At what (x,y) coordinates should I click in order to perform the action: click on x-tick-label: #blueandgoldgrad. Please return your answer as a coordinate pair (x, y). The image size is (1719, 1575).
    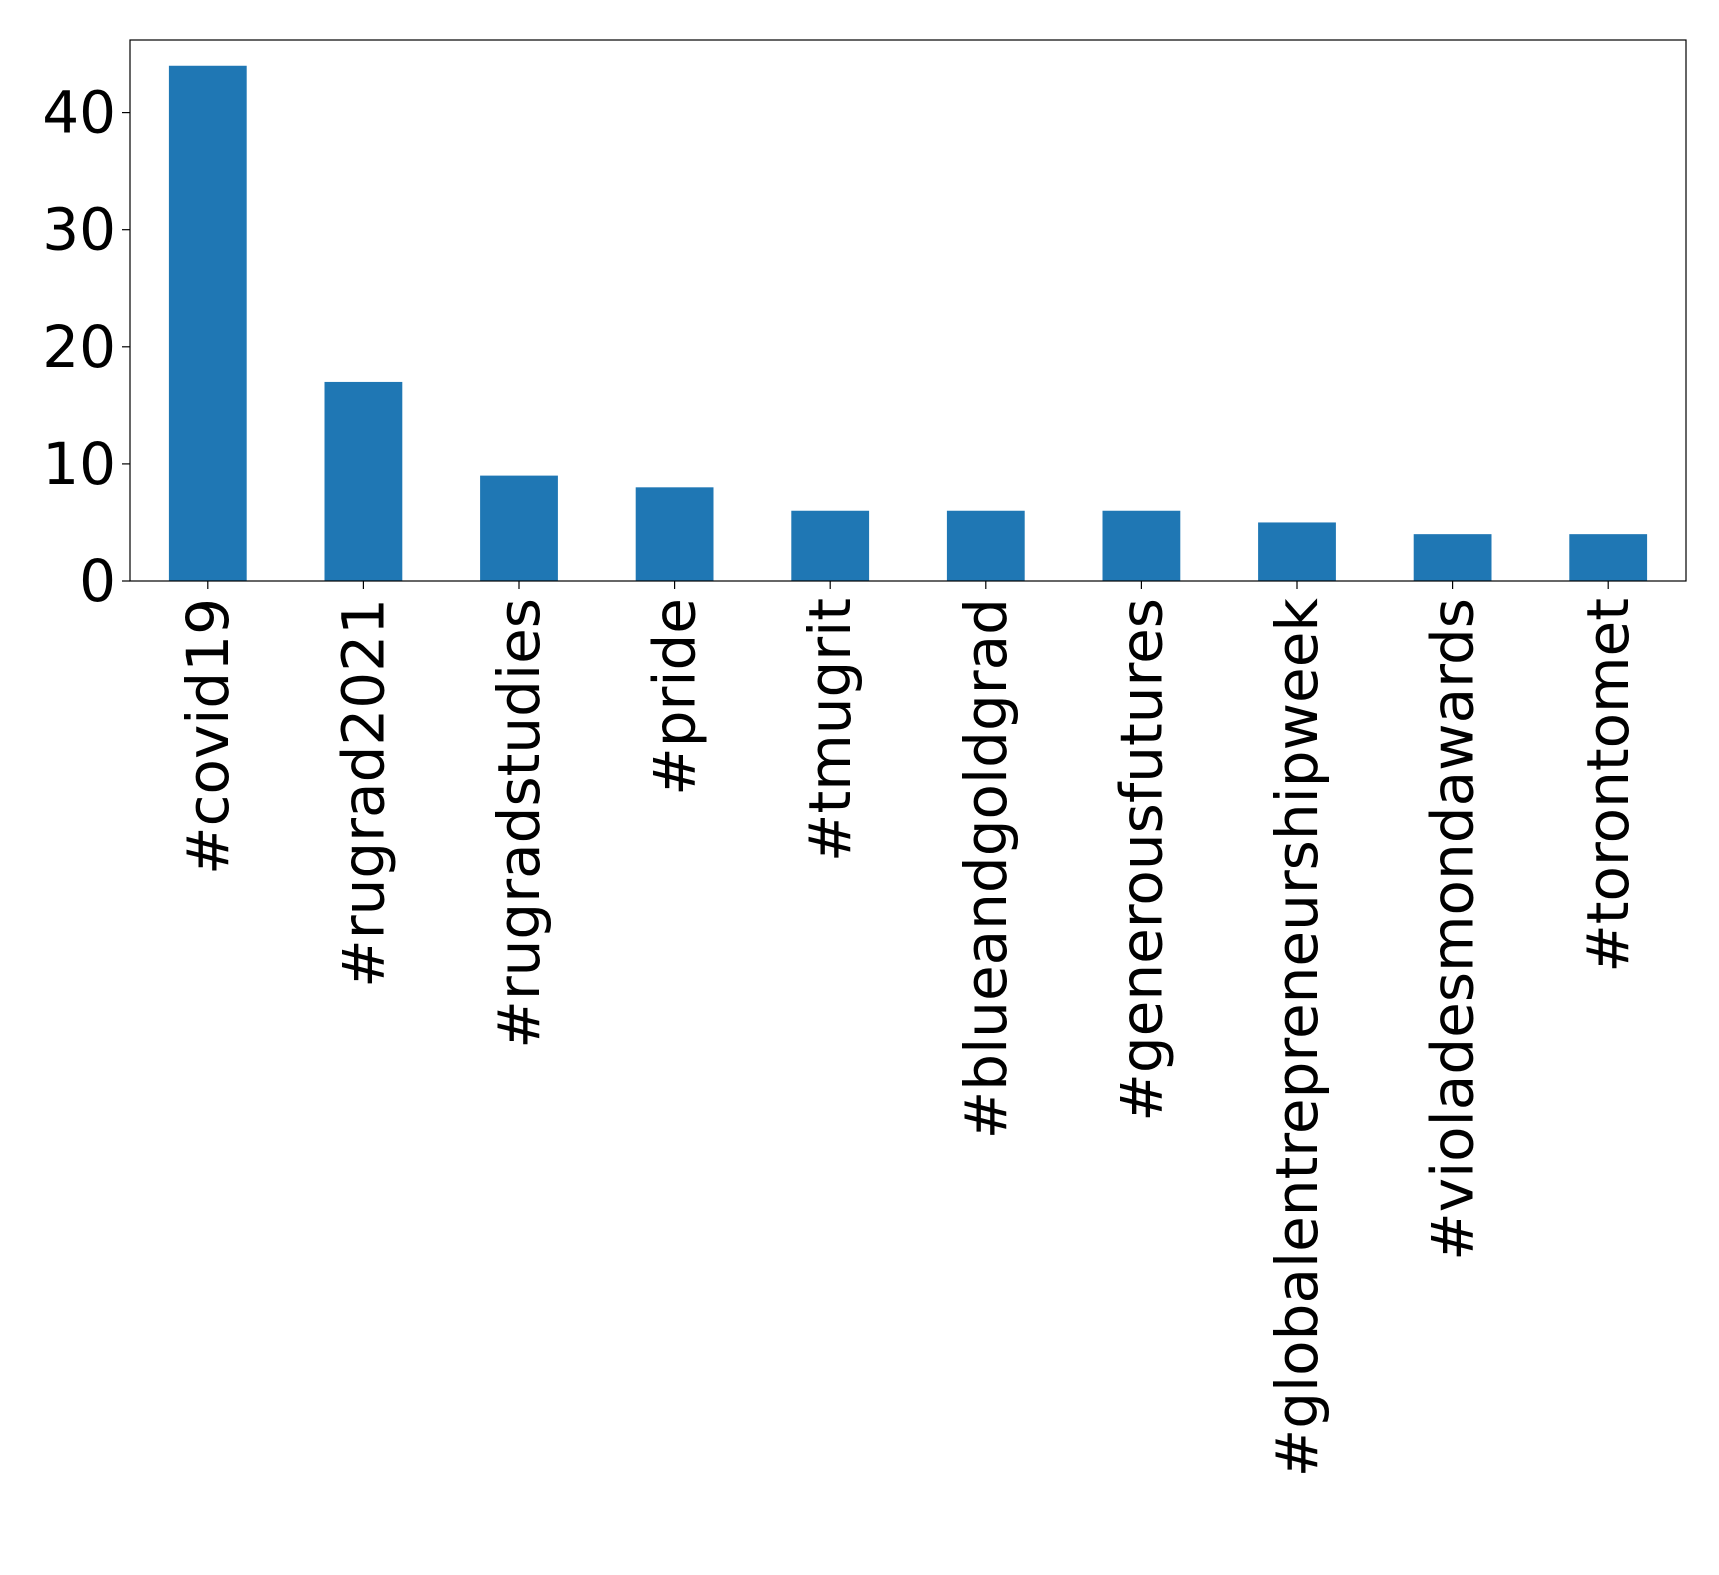
    Looking at the image, I should click on (986, 868).